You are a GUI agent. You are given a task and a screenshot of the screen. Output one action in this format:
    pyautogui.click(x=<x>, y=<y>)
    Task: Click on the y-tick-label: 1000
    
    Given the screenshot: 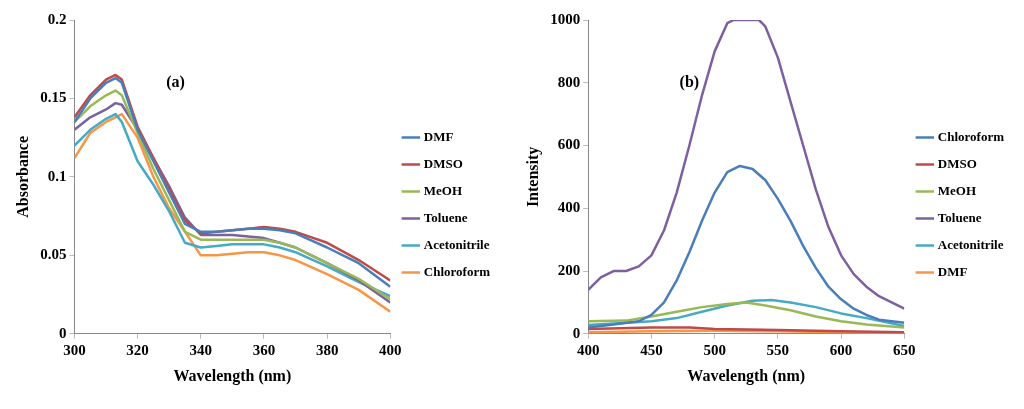 What is the action you would take?
    pyautogui.click(x=565, y=18)
    